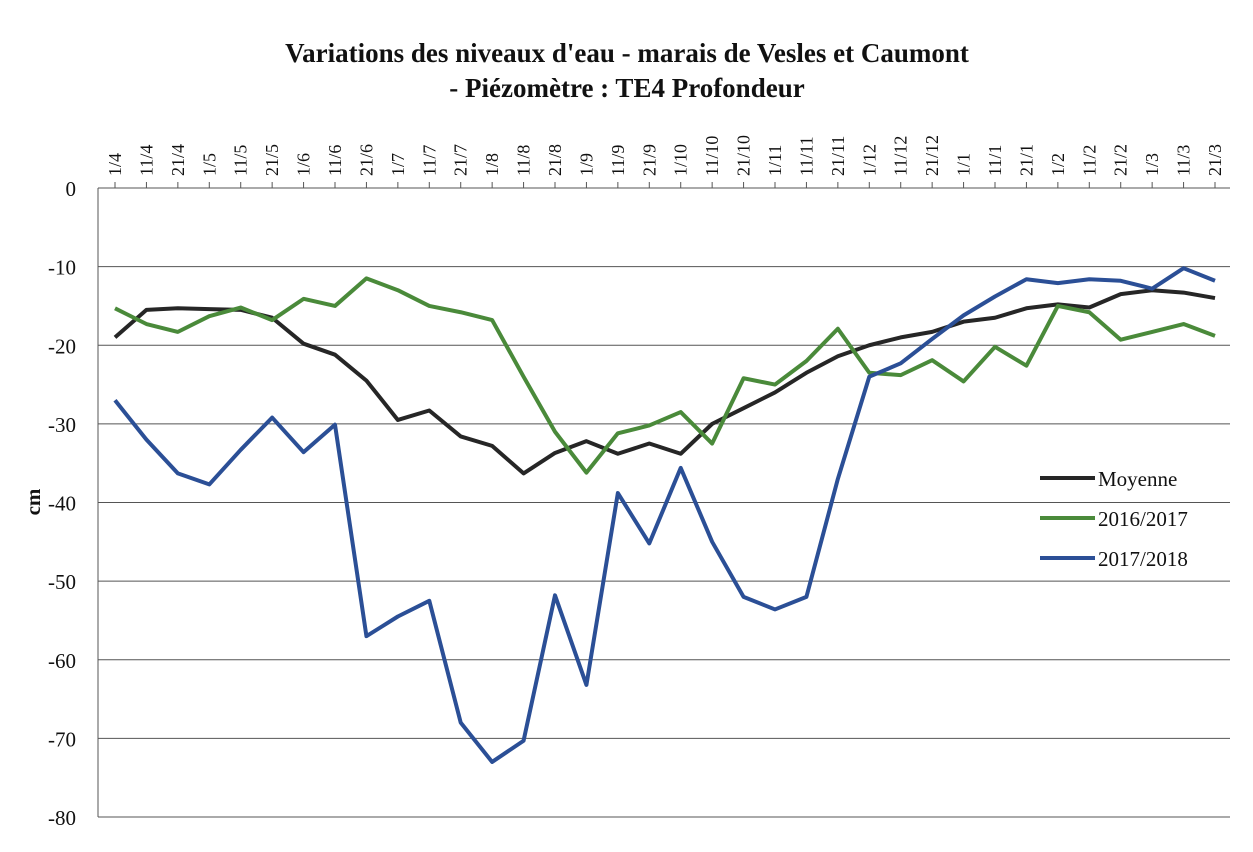 Image resolution: width=1253 pixels, height=852 pixels. I want to click on y-tick-label: -80, so click(62, 818).